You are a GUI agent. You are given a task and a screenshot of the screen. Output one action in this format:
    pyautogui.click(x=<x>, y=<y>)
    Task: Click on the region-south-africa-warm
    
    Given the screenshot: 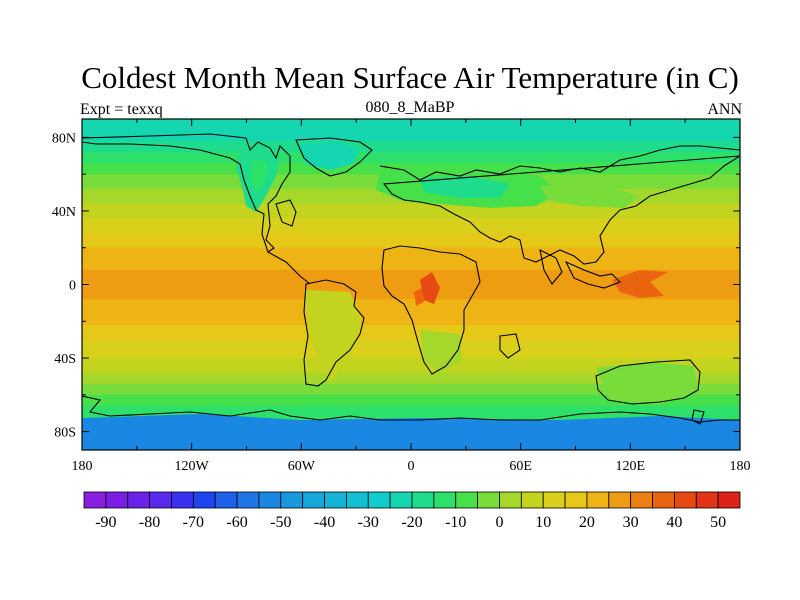 What is the action you would take?
    pyautogui.click(x=441, y=352)
    